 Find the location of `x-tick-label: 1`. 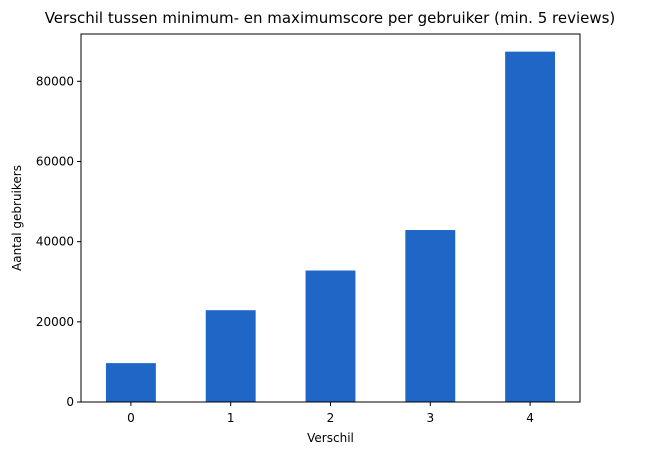

x-tick-label: 1 is located at coordinates (231, 418).